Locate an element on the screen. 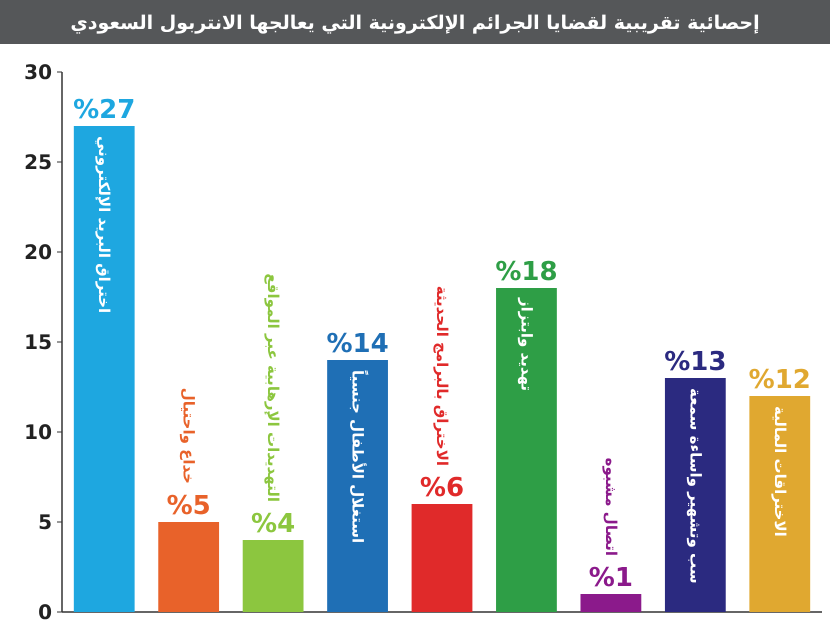 Image resolution: width=830 pixels, height=639 pixels. data-label: %12 is located at coordinates (779, 380).